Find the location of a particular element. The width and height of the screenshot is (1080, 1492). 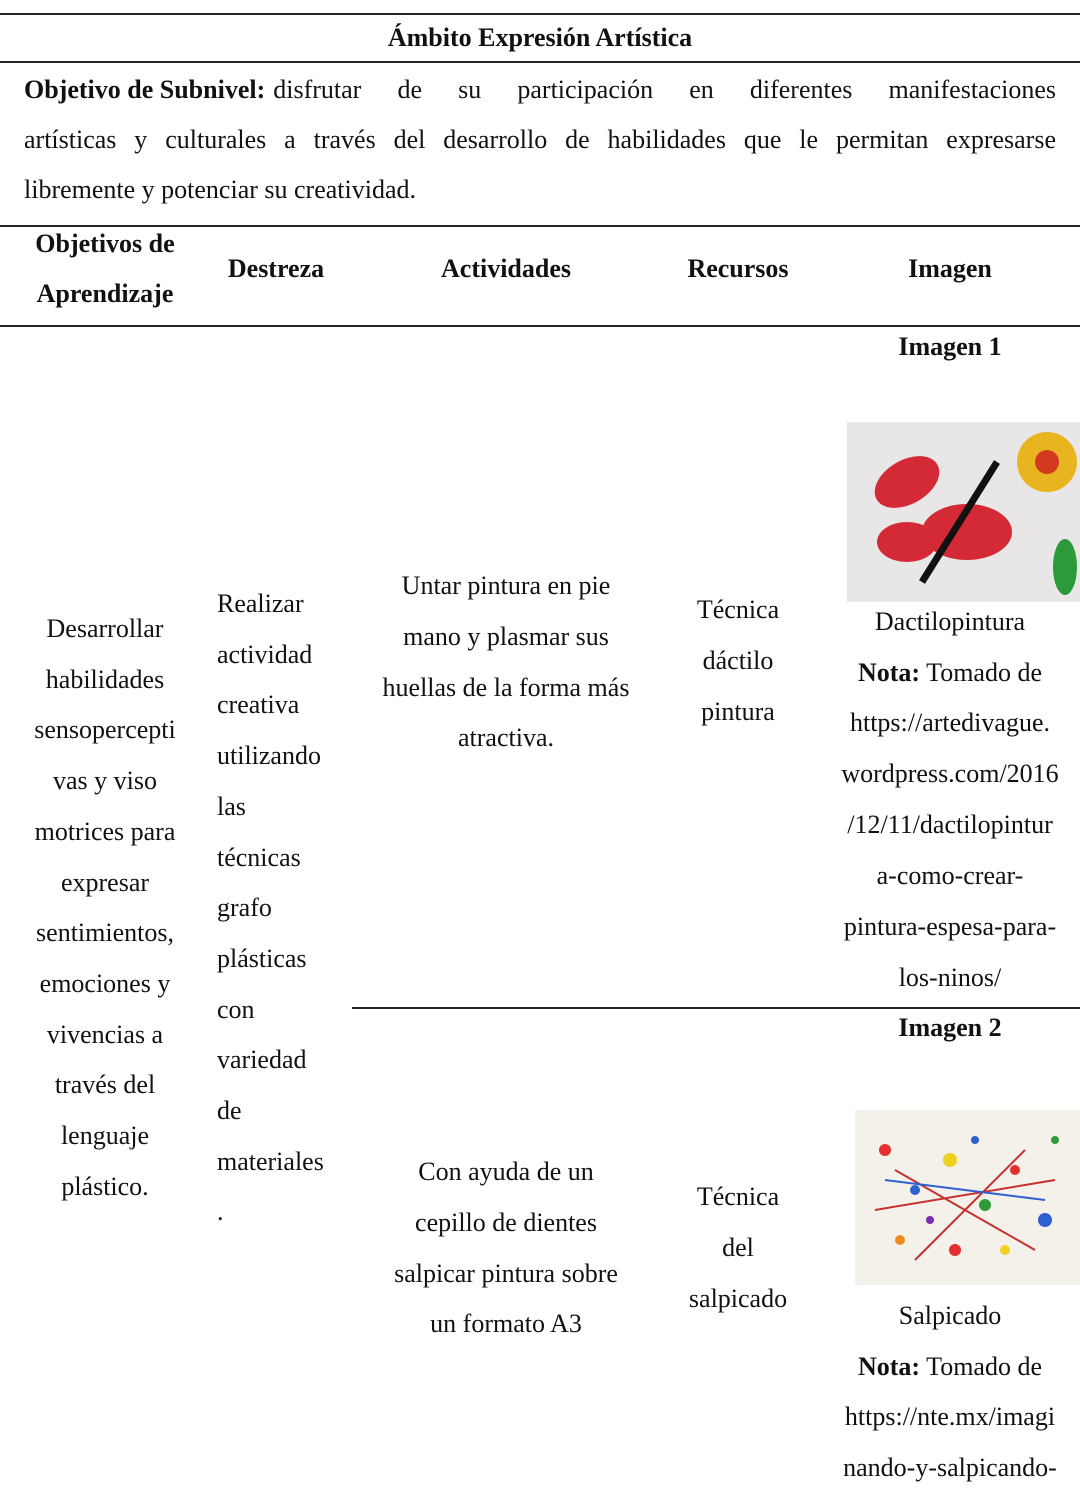

image-title: Imagen 1 is located at coordinates (950, 346).